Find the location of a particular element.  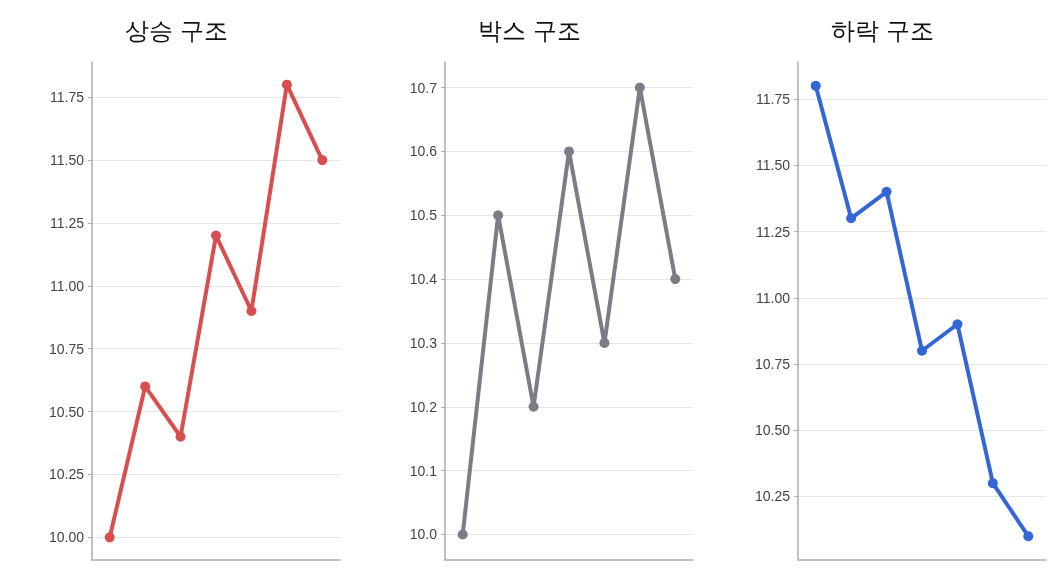

chart-title: 하락 구조 is located at coordinates (882, 31).